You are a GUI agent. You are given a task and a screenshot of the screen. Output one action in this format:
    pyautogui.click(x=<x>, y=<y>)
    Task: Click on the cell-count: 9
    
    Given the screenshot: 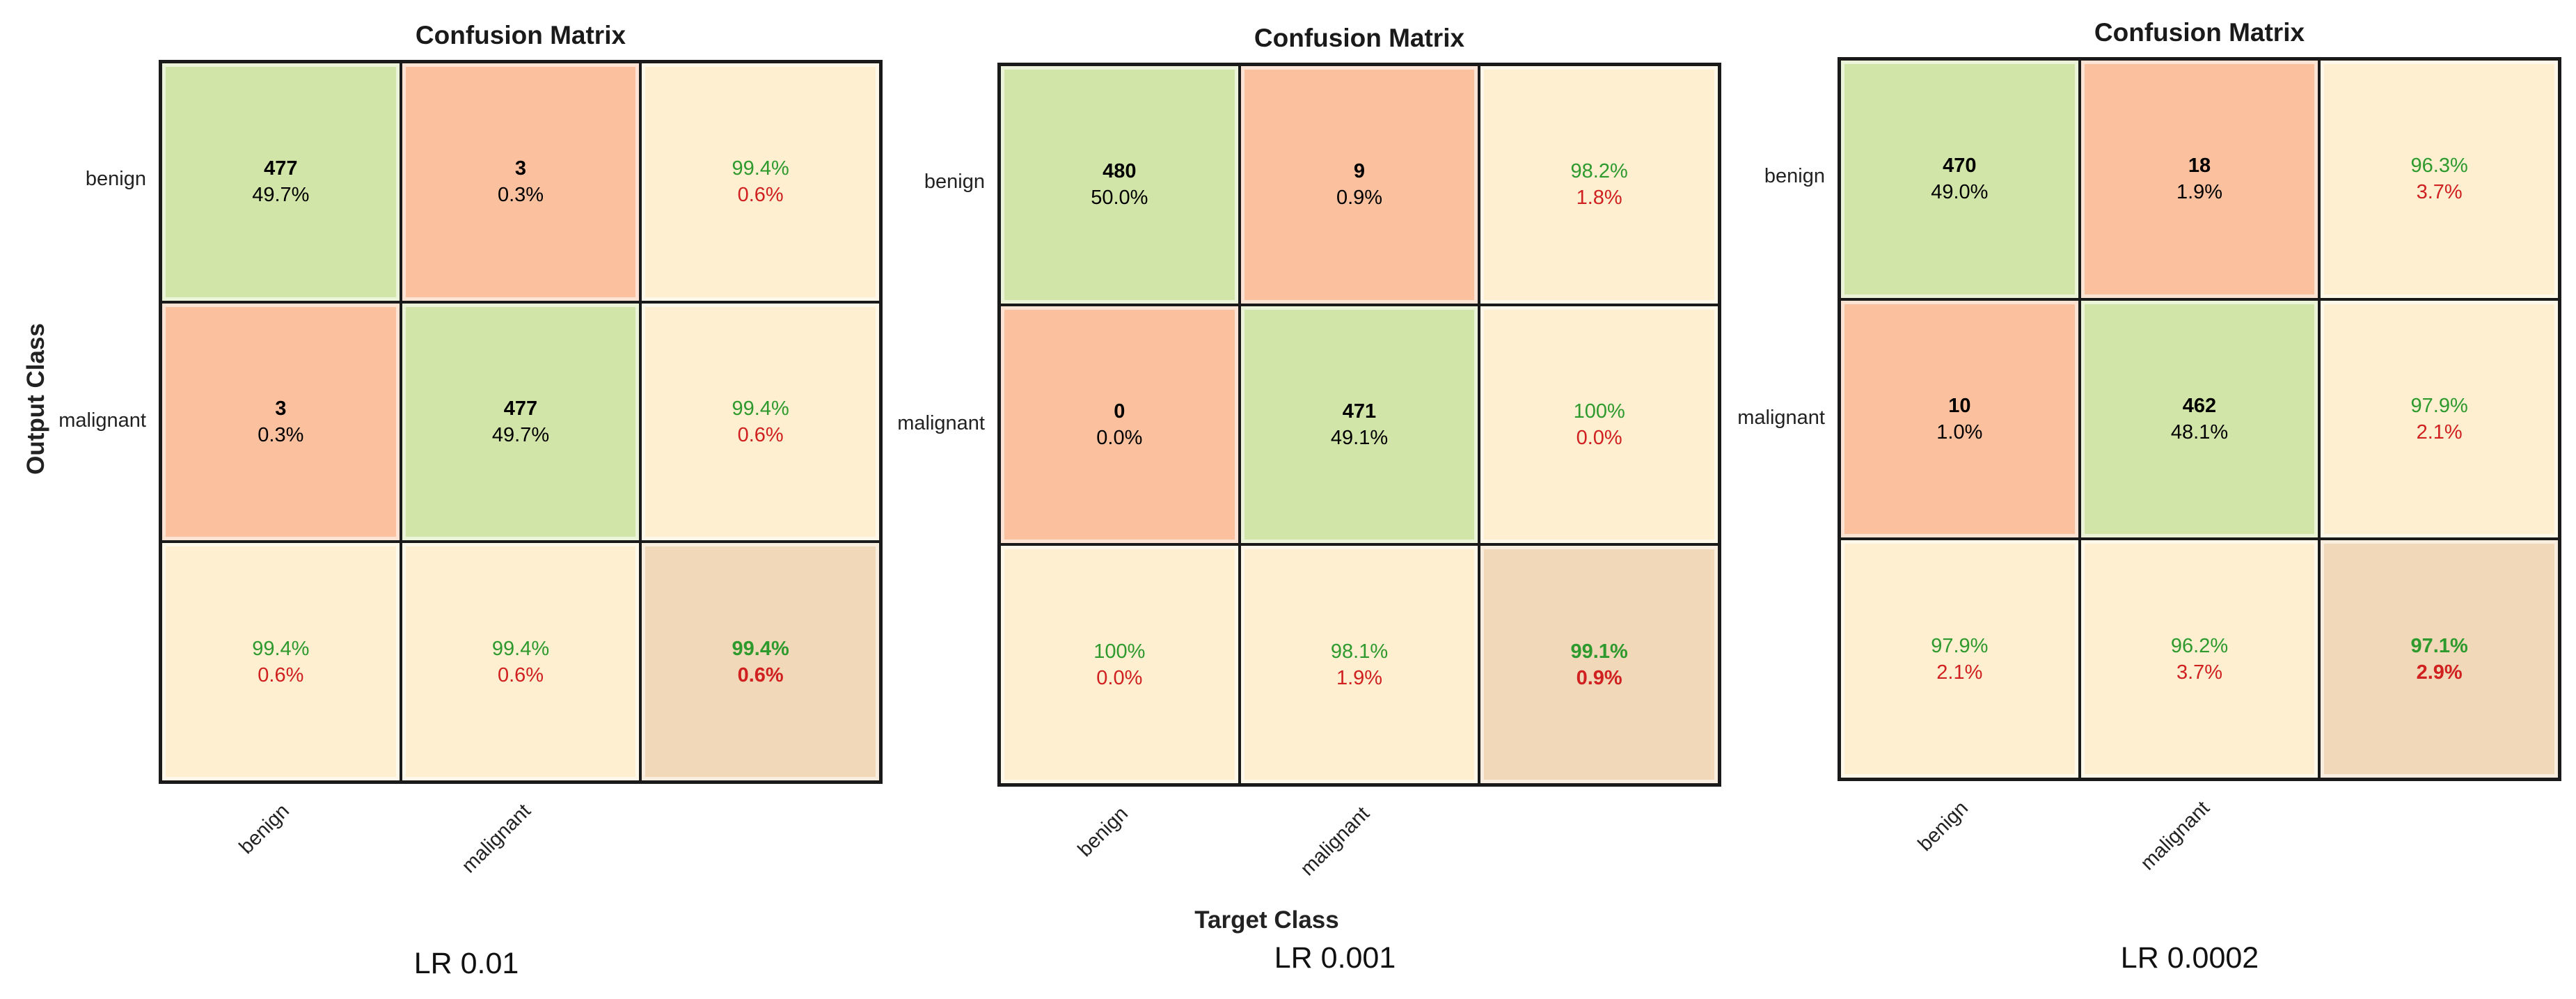 What is the action you would take?
    pyautogui.click(x=1359, y=171)
    